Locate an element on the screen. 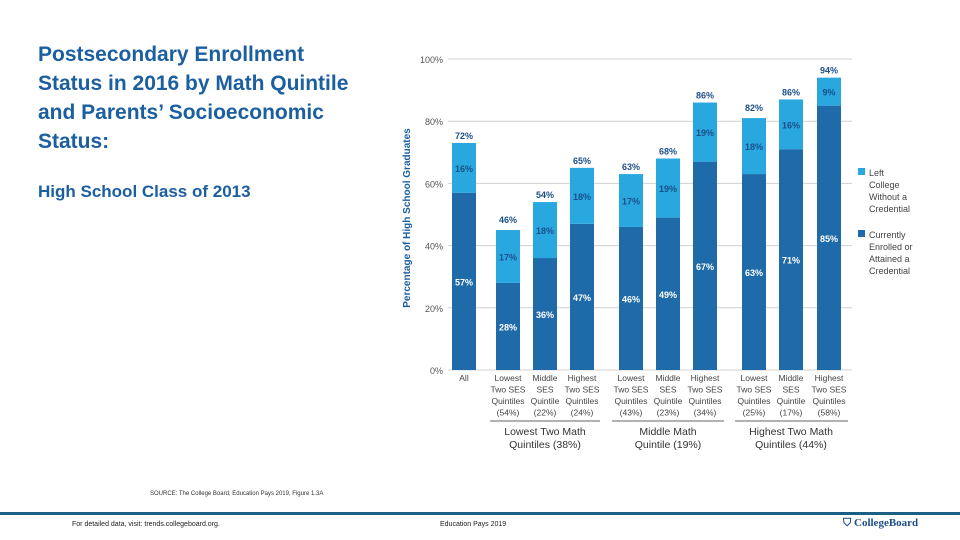  chart-subtitle: High School Class of 2013 is located at coordinates (144, 191).